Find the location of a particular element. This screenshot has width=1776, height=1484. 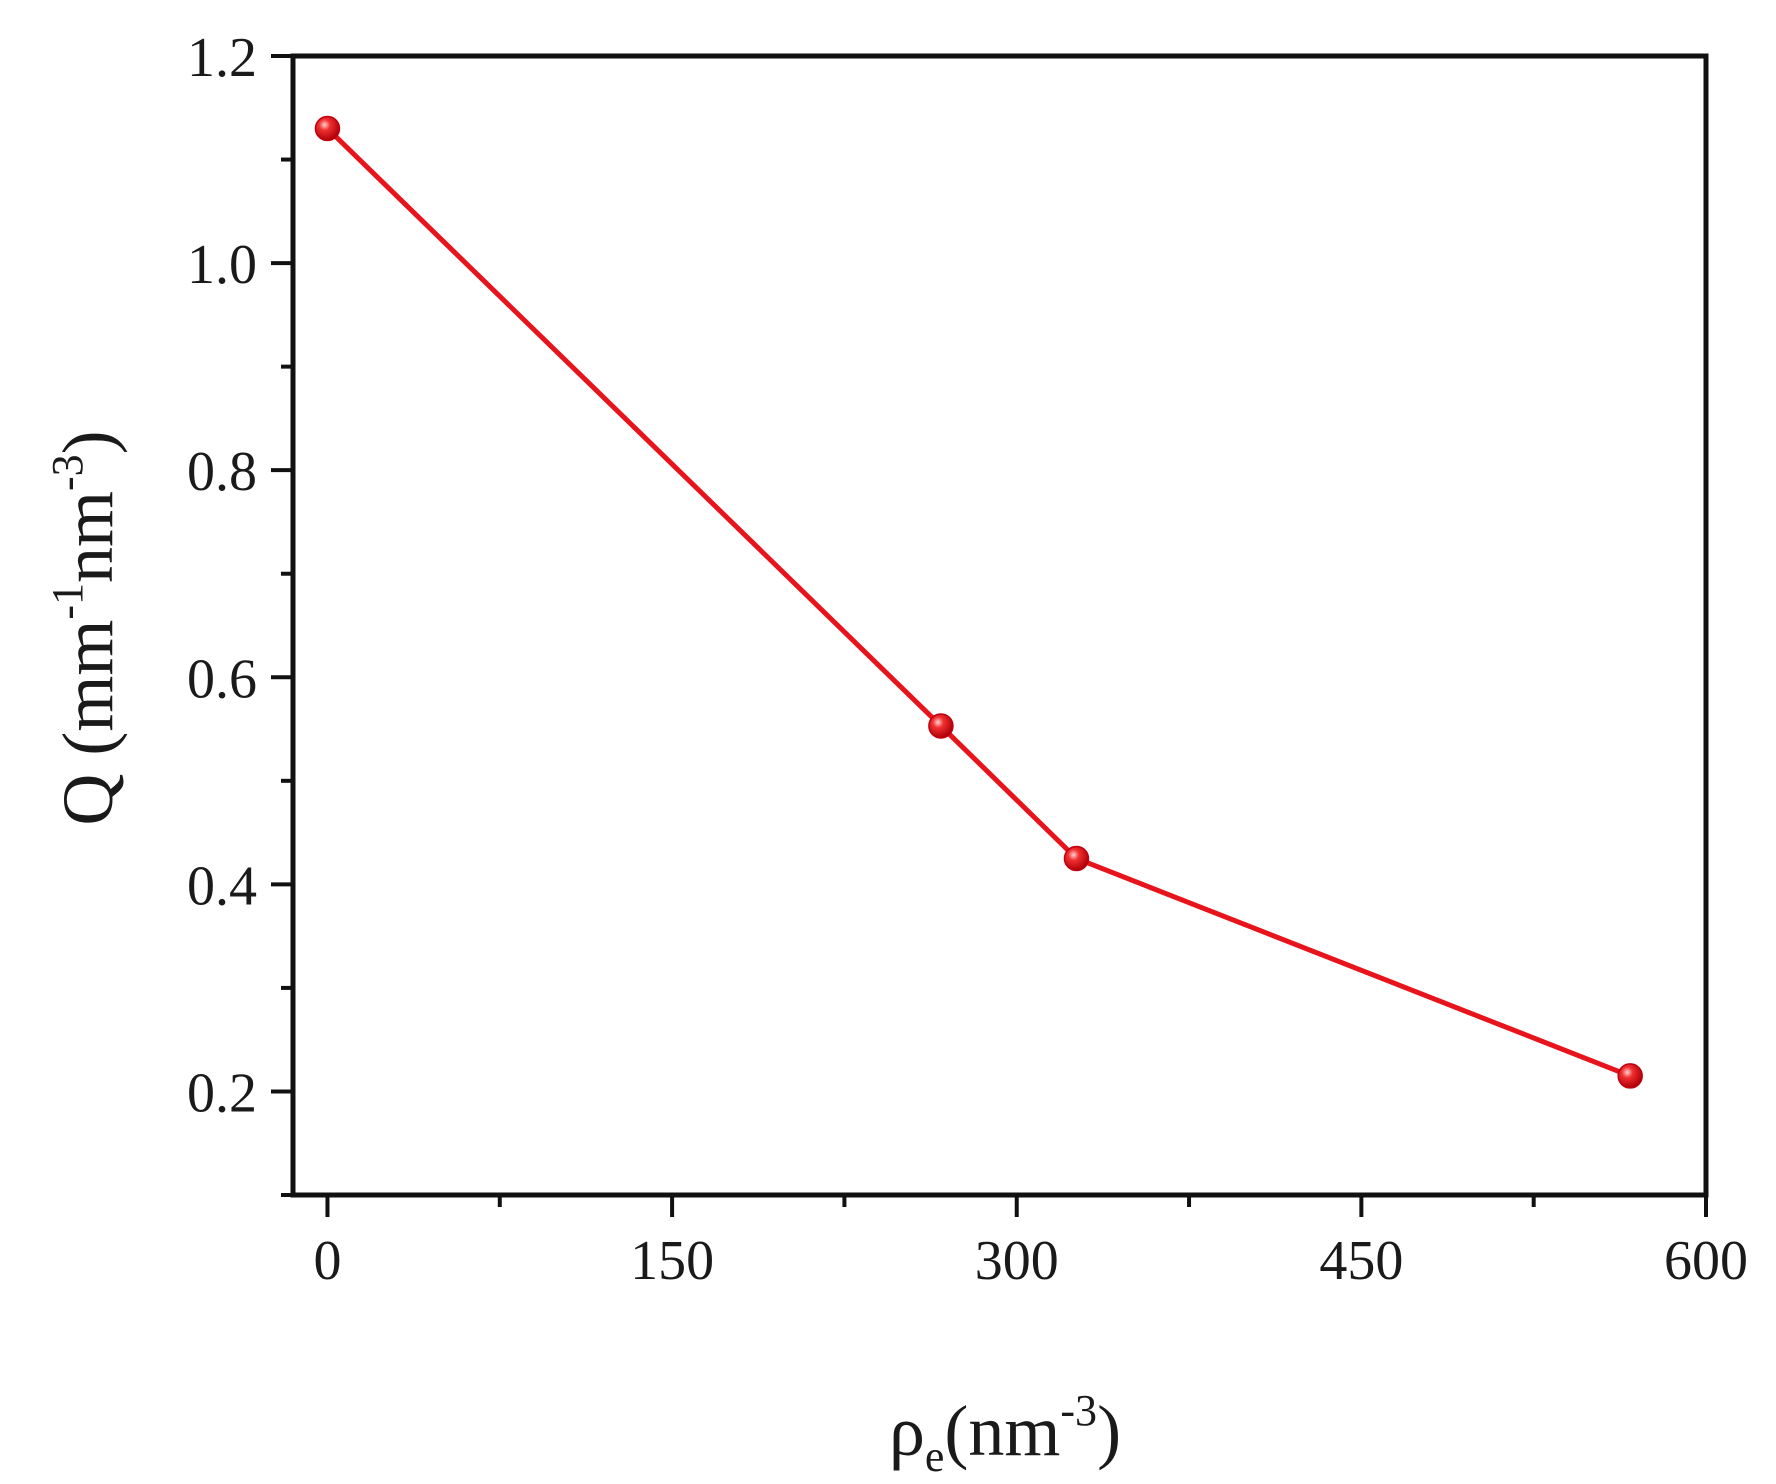

y-tick-label: 0.4 is located at coordinates (222, 886).